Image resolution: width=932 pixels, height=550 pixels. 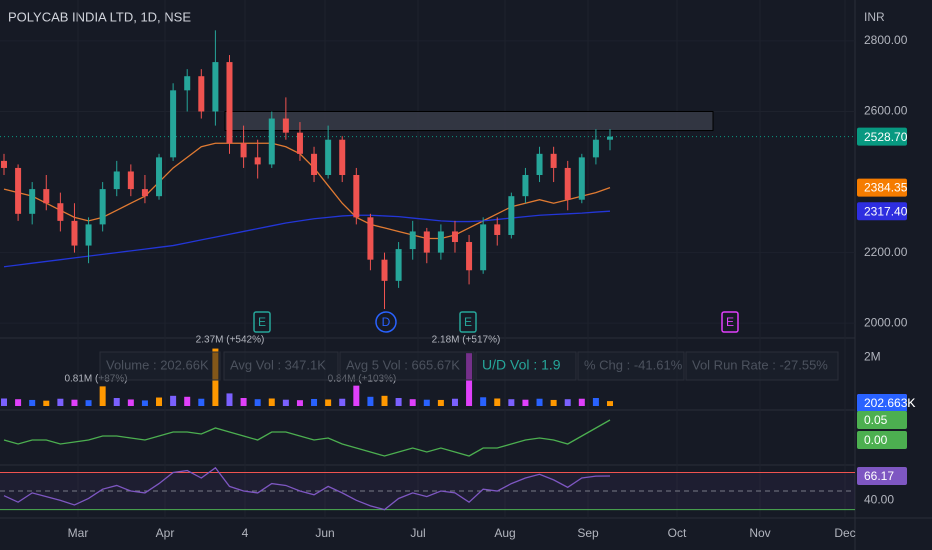 What do you see at coordinates (307, 488) in the screenshot?
I see `rsi-line` at bounding box center [307, 488].